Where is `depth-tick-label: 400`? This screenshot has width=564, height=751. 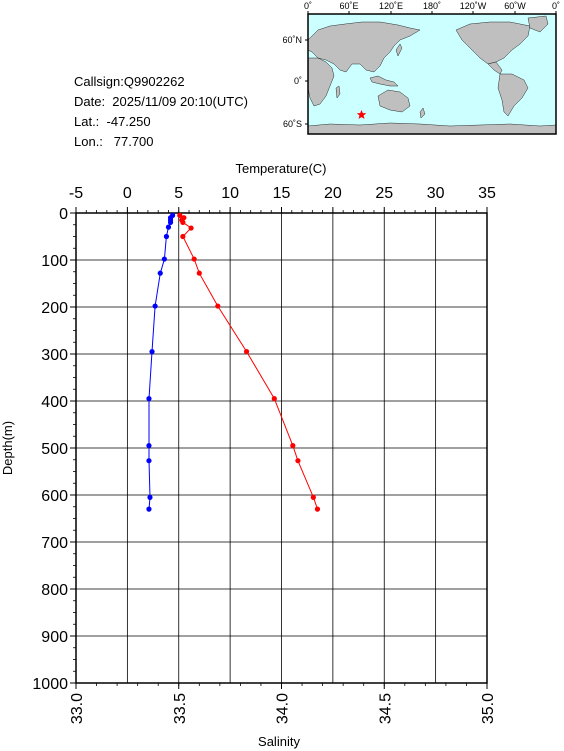 depth-tick-label: 400 is located at coordinates (54, 402).